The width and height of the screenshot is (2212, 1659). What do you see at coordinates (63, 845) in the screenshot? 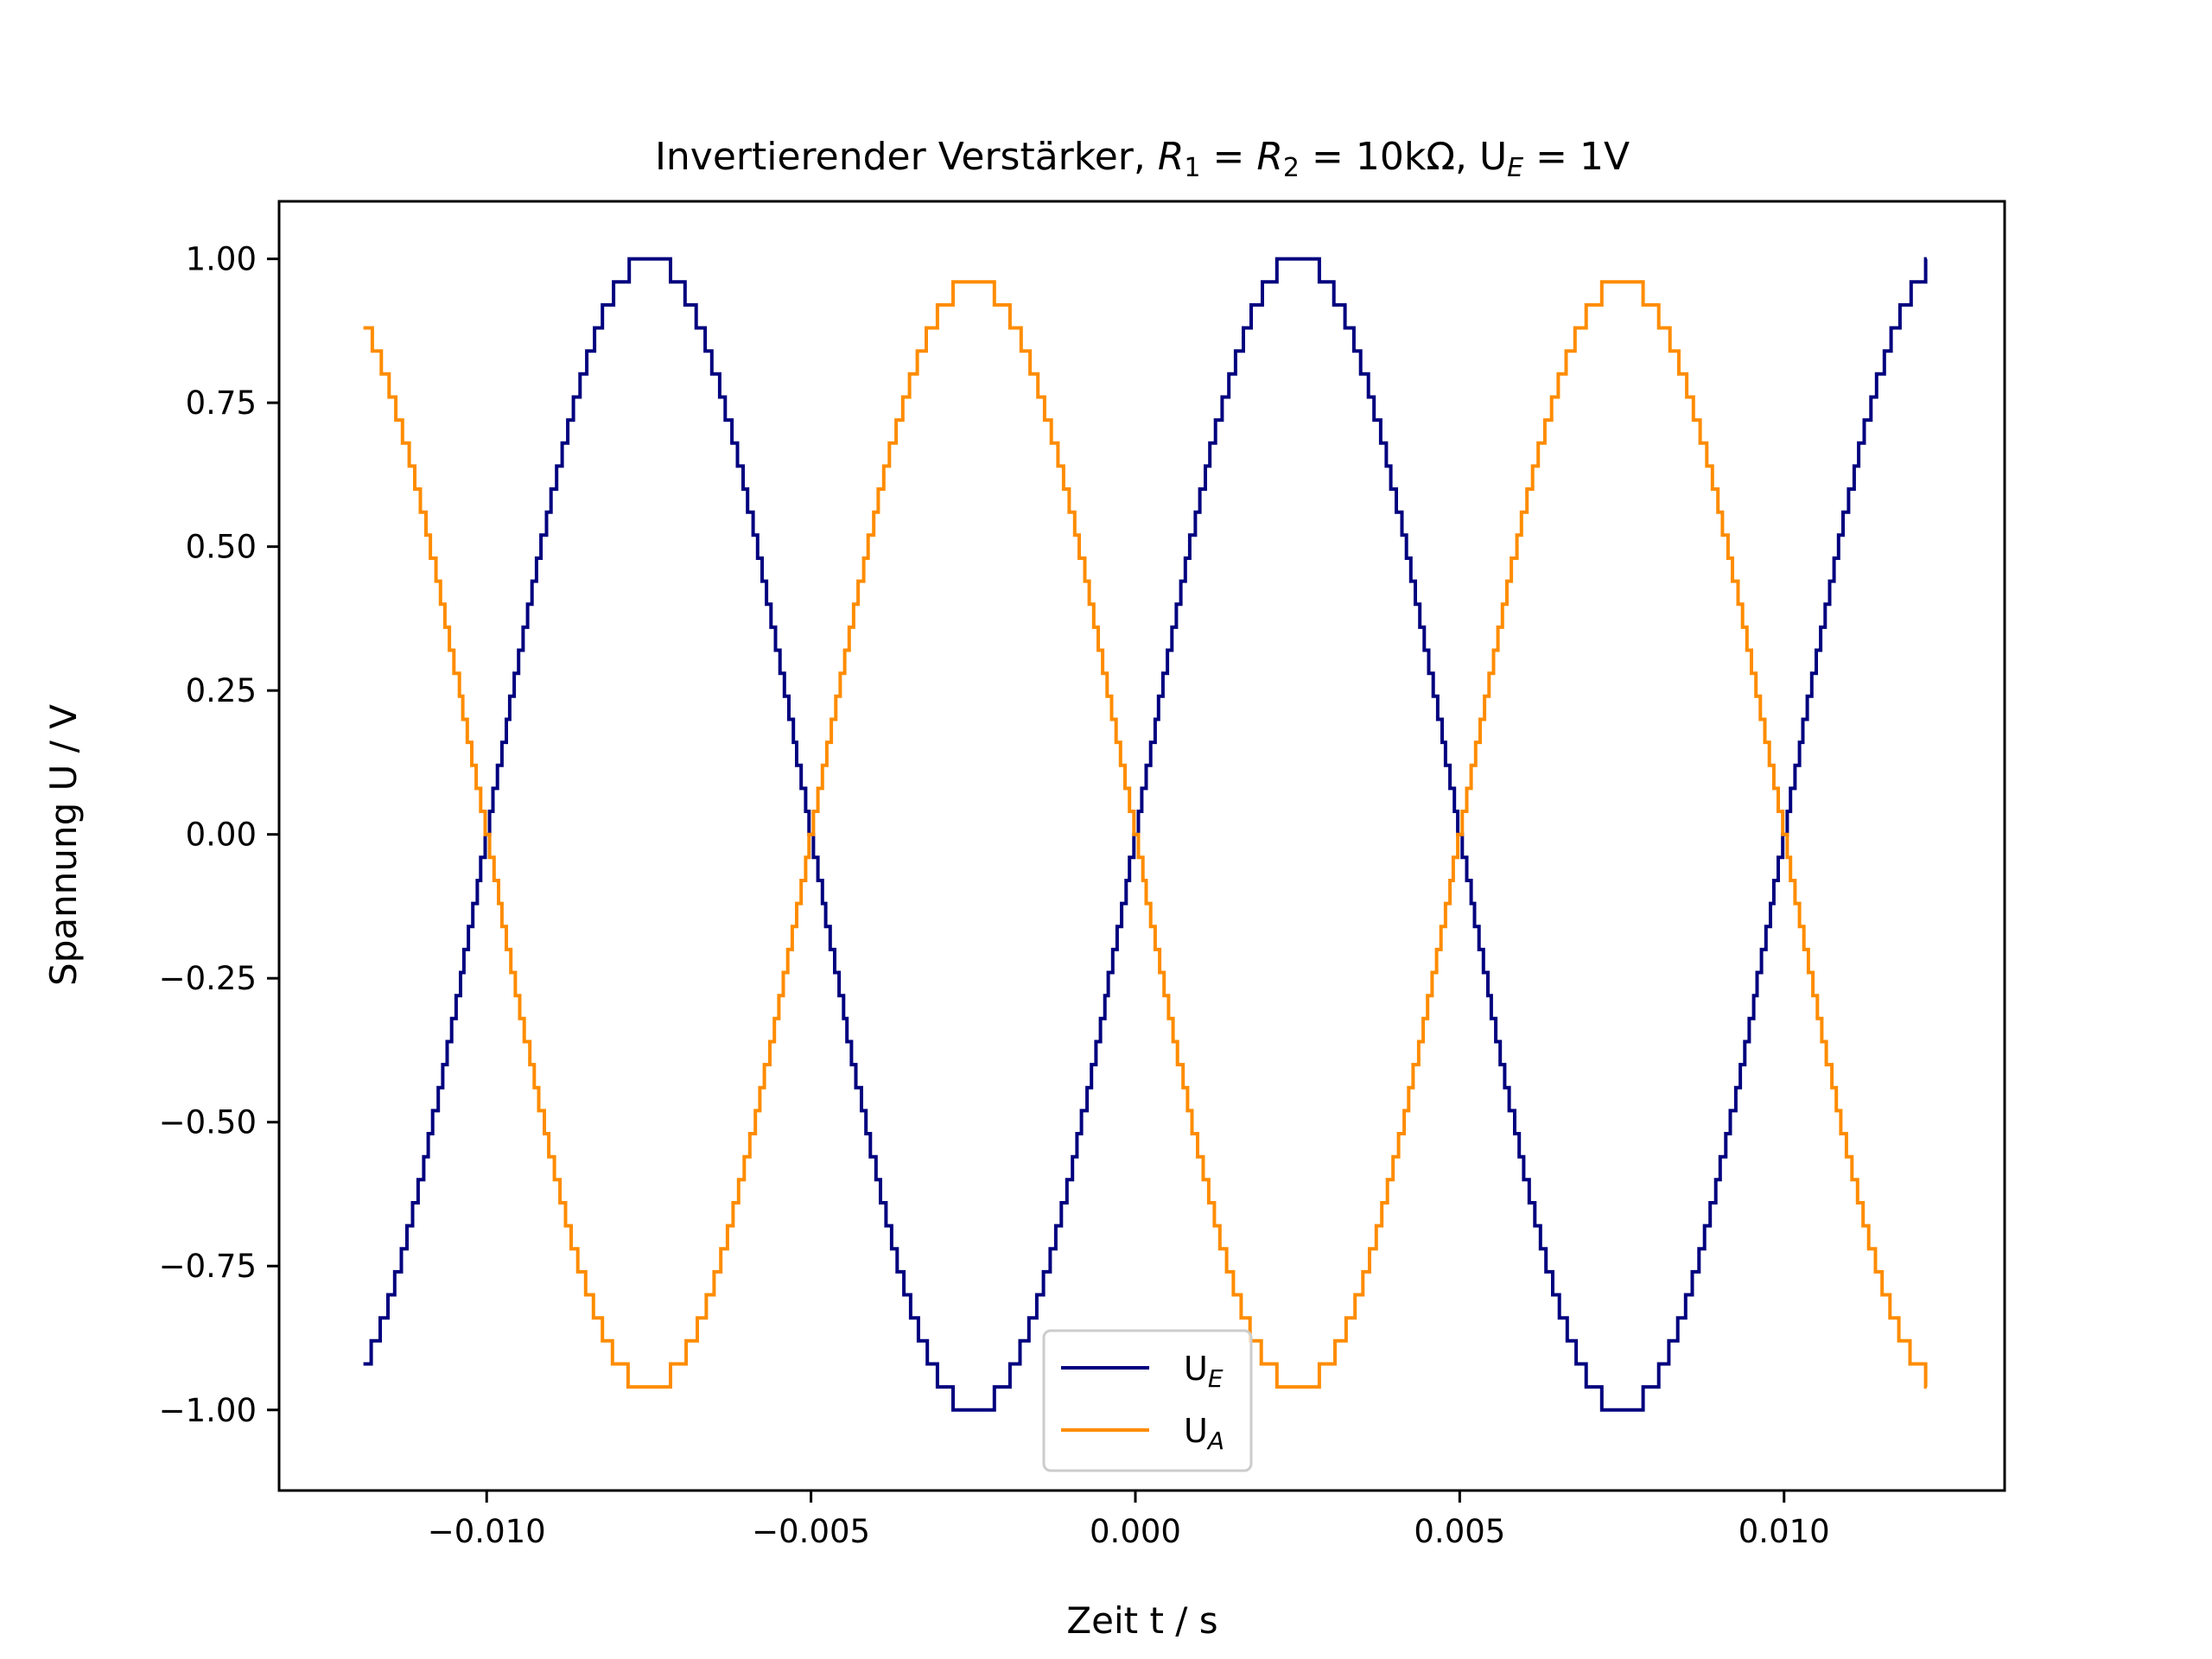
I see `y-axis-label: Spannung U / V` at bounding box center [63, 845].